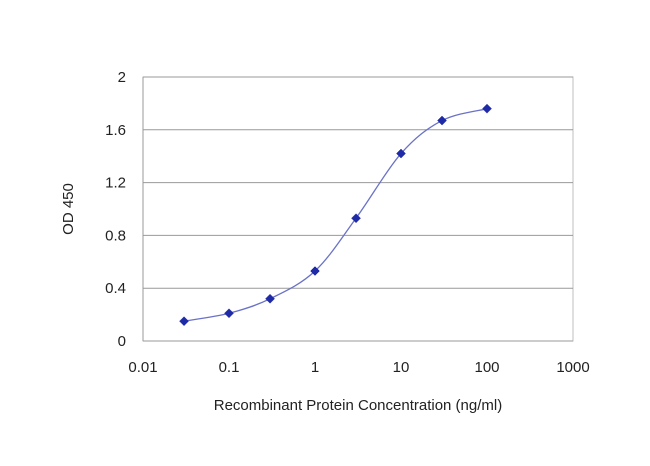 This screenshot has height=466, width=650. What do you see at coordinates (572, 367) in the screenshot?
I see `x-tick-label: 1000` at bounding box center [572, 367].